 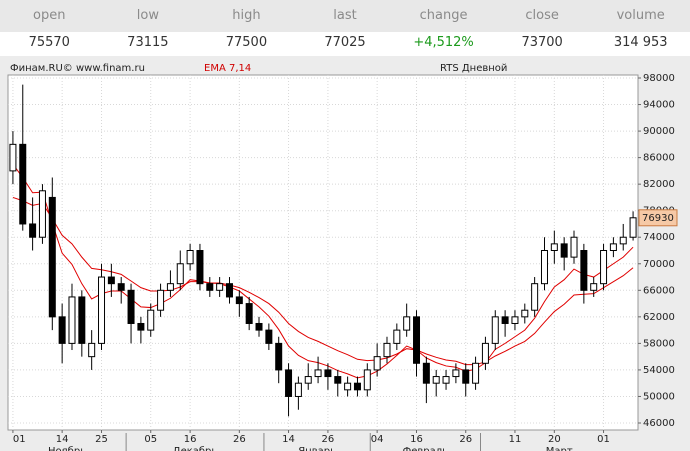 I want to click on quote-header-cell: last, so click(x=345, y=15).